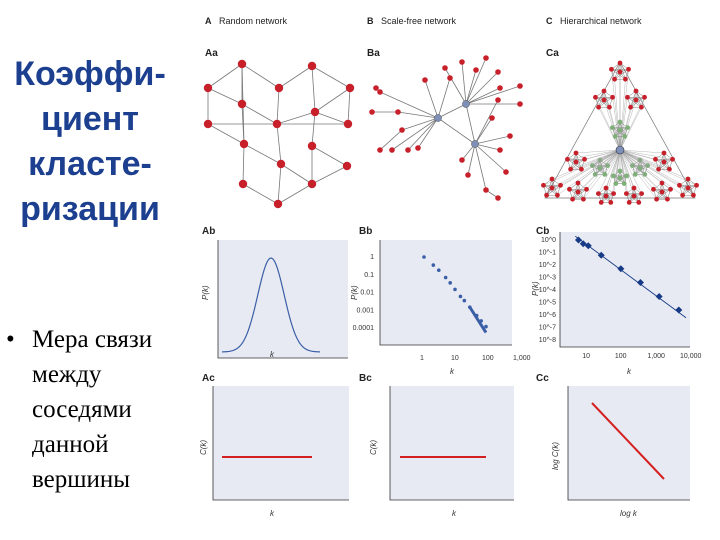  What do you see at coordinates (475, 144) in the screenshot?
I see `hub-node` at bounding box center [475, 144].